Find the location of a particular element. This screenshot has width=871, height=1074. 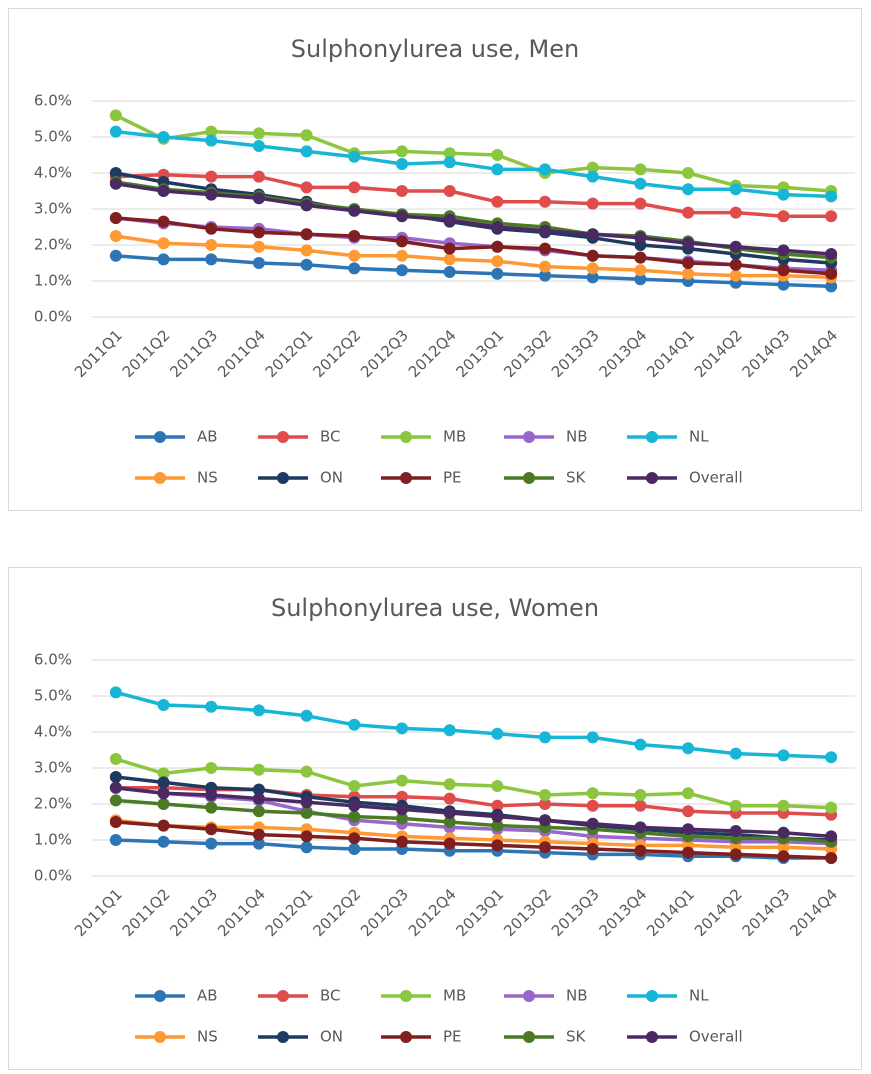

chart-title: Sulphonylurea use, Women is located at coordinates (435, 608).